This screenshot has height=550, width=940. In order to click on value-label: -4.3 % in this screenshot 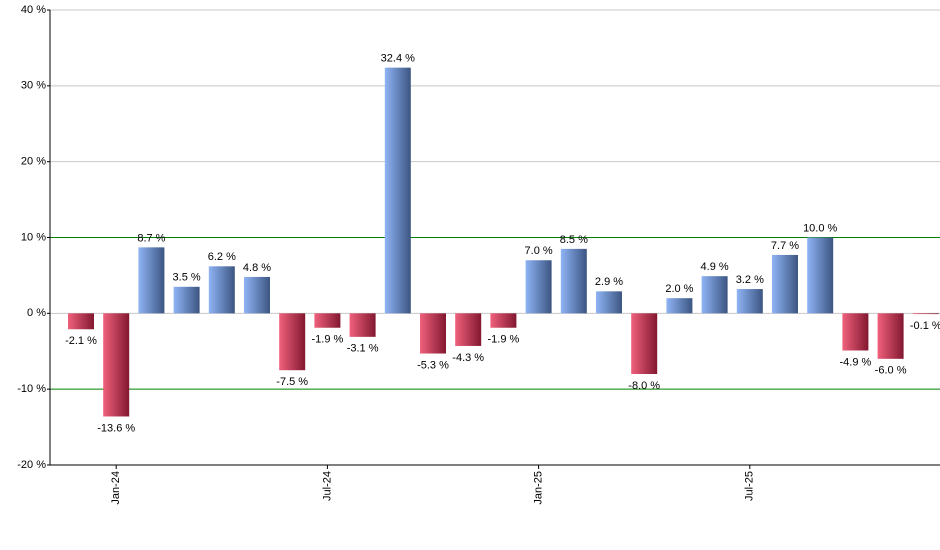, I will do `click(468, 358)`.